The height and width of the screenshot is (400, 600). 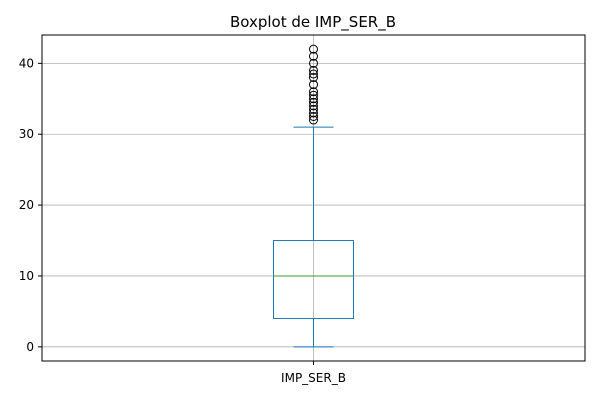 What do you see at coordinates (26, 205) in the screenshot?
I see `y-tick-label: 20` at bounding box center [26, 205].